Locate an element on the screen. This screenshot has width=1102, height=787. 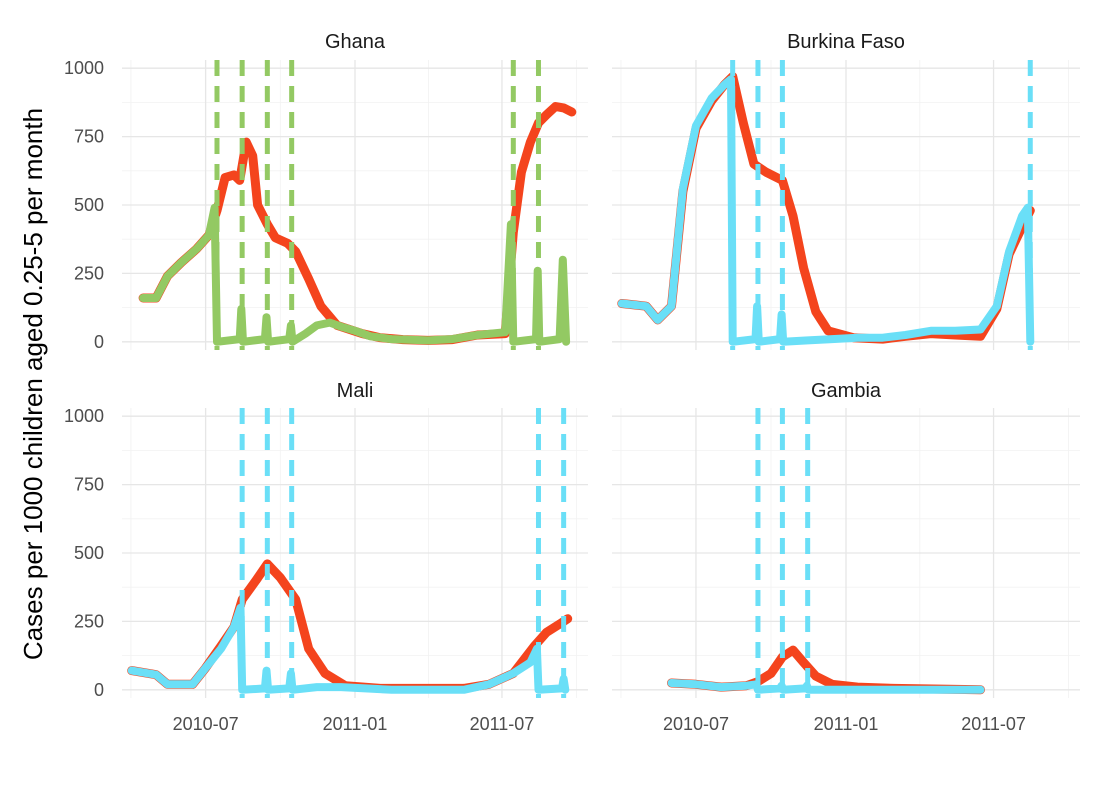
panel-title: Gambia is located at coordinates (846, 391).